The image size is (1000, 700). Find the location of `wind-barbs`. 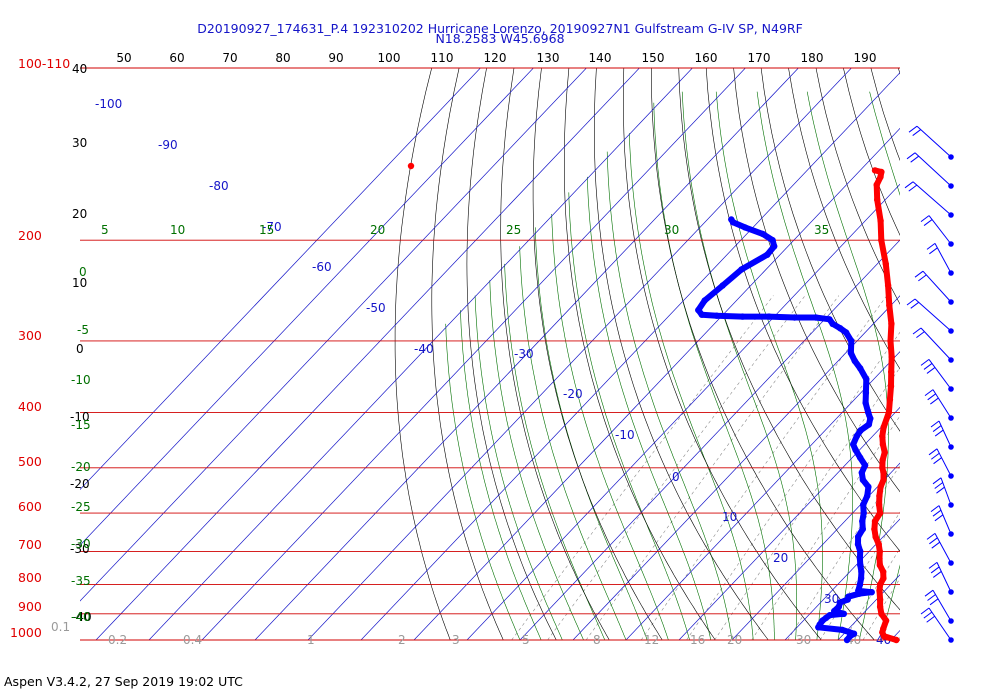

wind-barbs is located at coordinates (929, 384).